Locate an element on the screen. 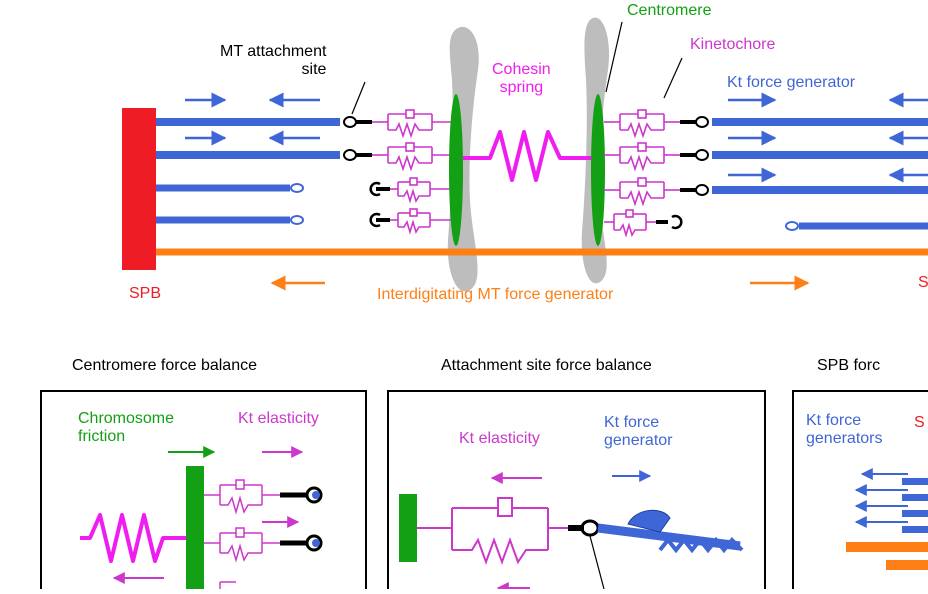 Image resolution: width=928 pixels, height=594 pixels. panel1-spring is located at coordinates (133, 538).